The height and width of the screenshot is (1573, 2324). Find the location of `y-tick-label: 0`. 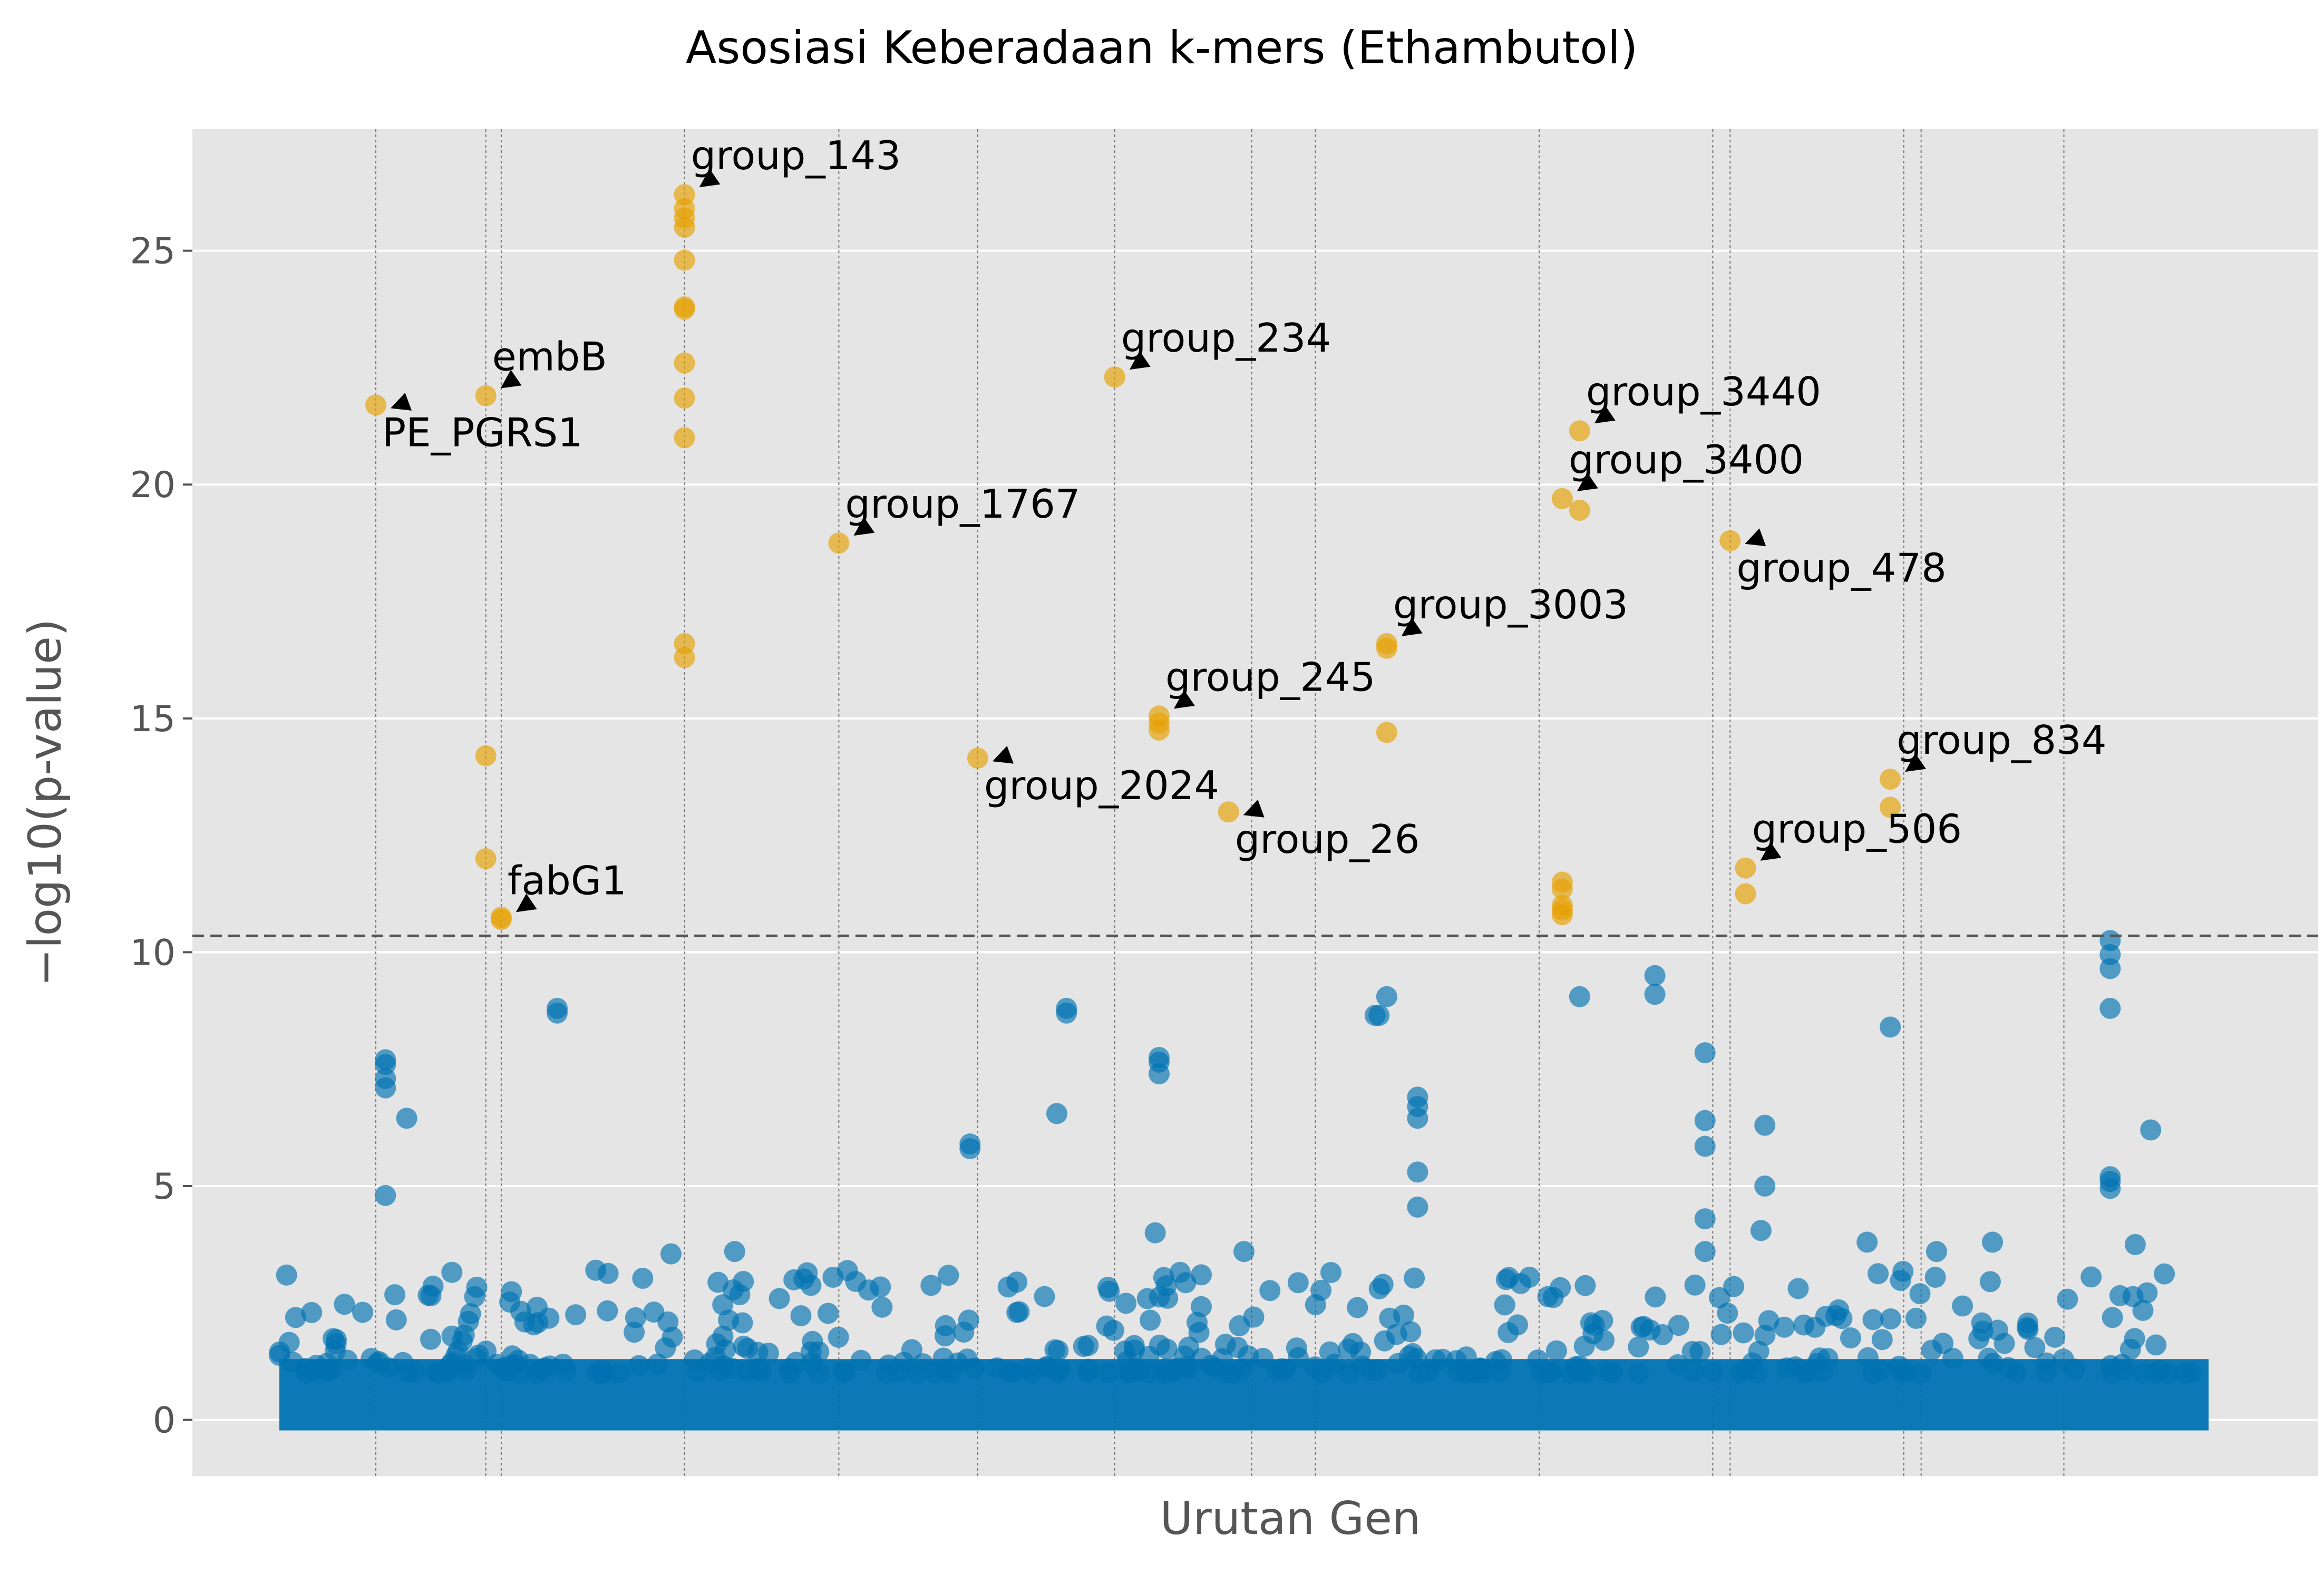

y-tick-label: 0 is located at coordinates (164, 1421).